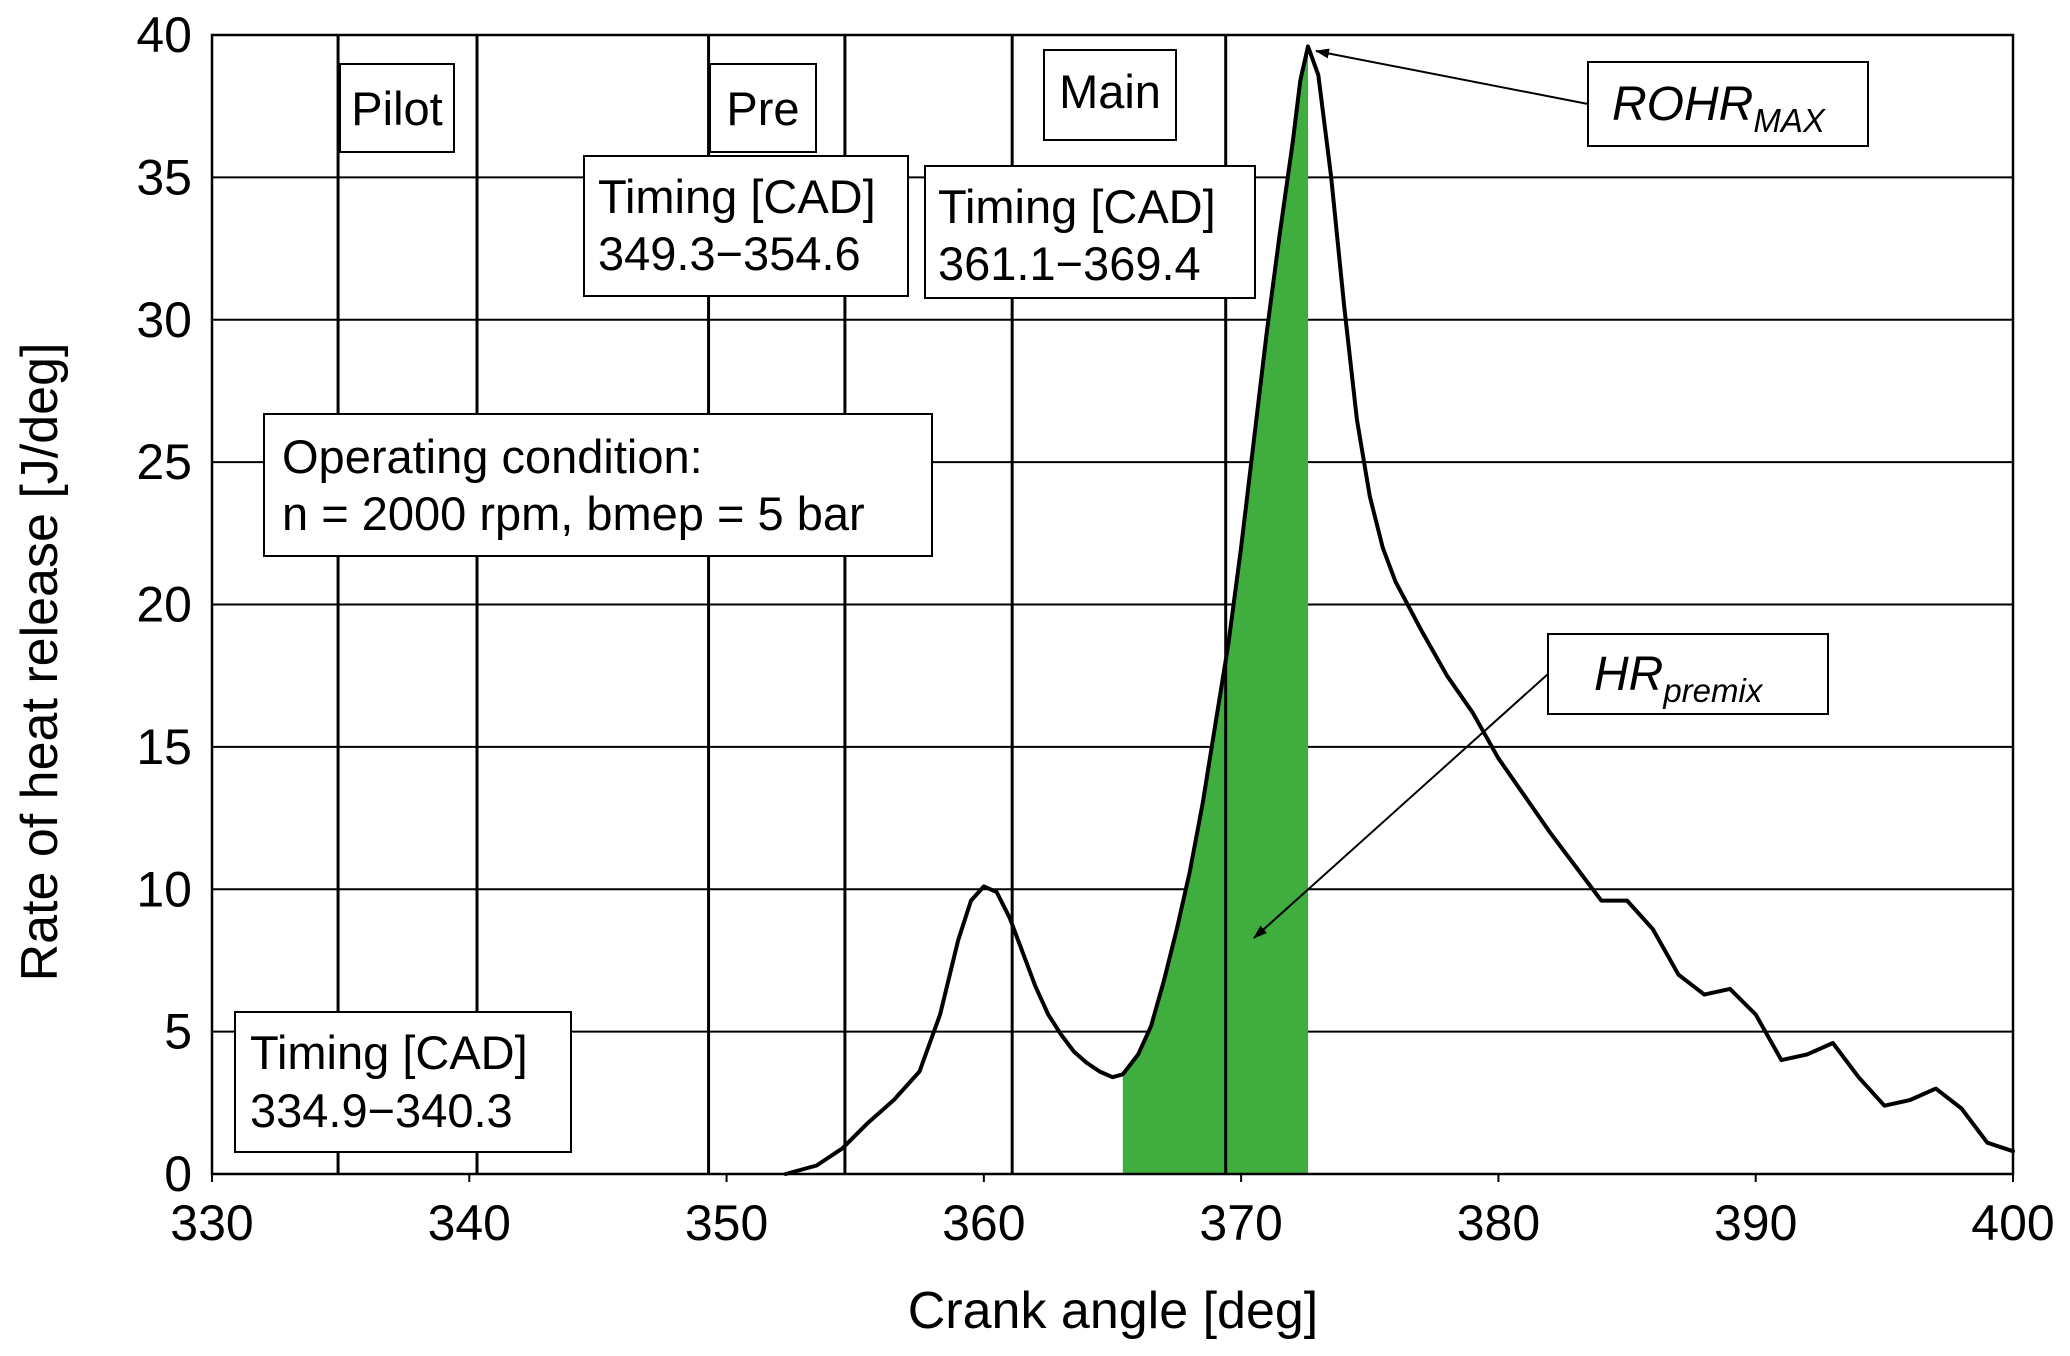 This screenshot has width=2070, height=1356. I want to click on y-tick-label-20: 20, so click(164, 605).